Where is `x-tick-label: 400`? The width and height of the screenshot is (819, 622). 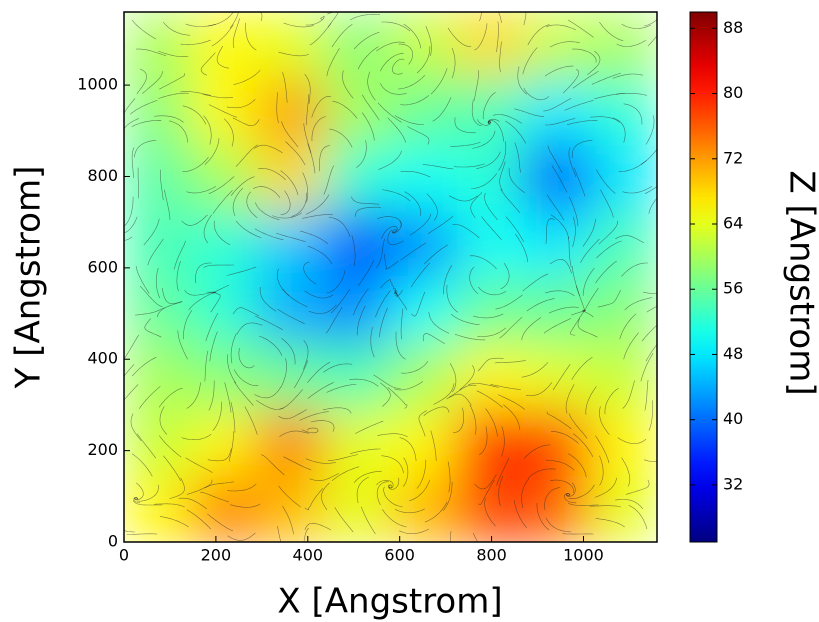 x-tick-label: 400 is located at coordinates (308, 555).